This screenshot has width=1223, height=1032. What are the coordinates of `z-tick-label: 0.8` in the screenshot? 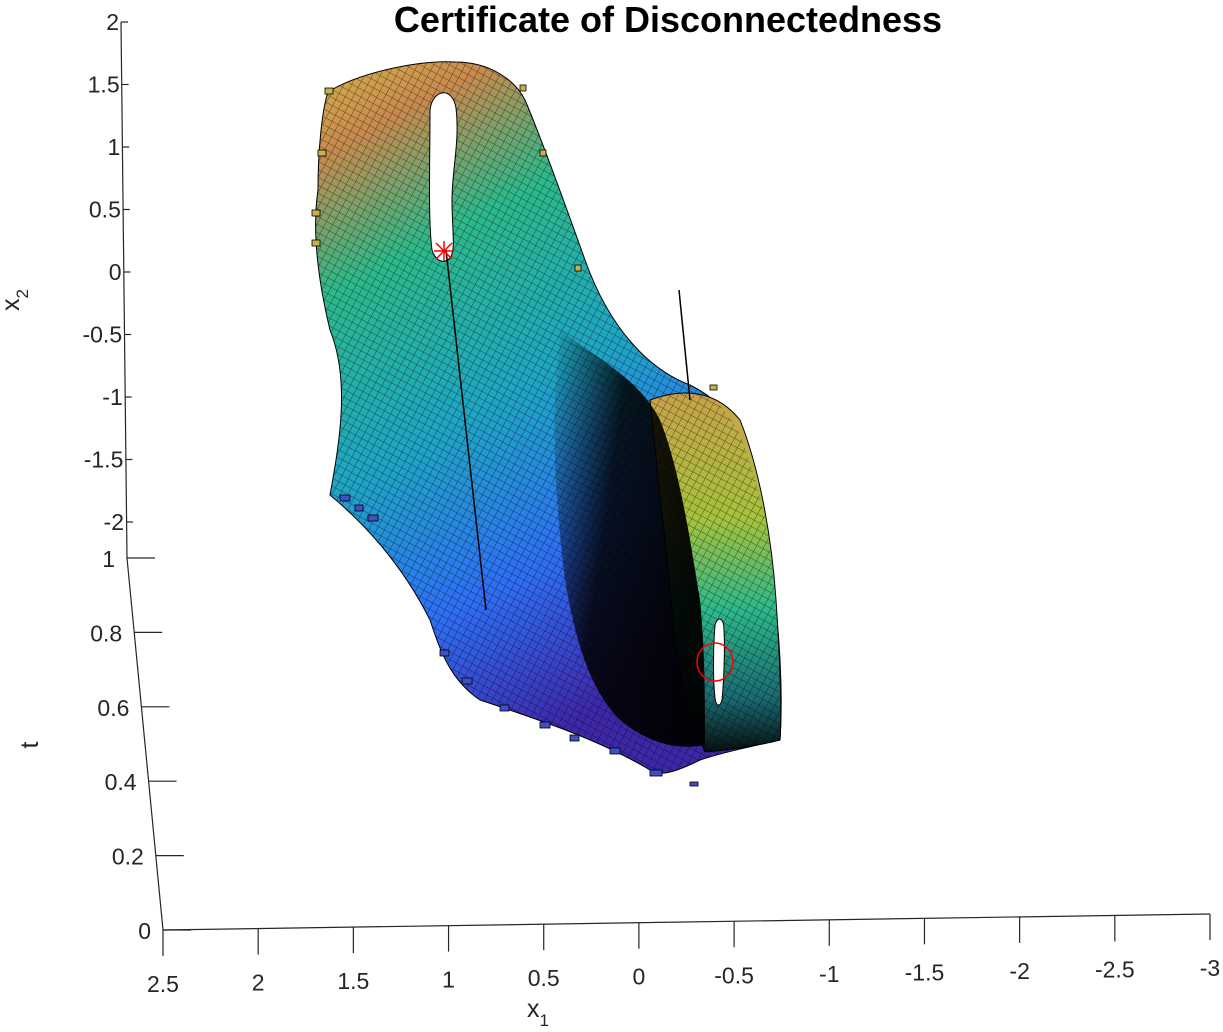 It's located at (106, 633).